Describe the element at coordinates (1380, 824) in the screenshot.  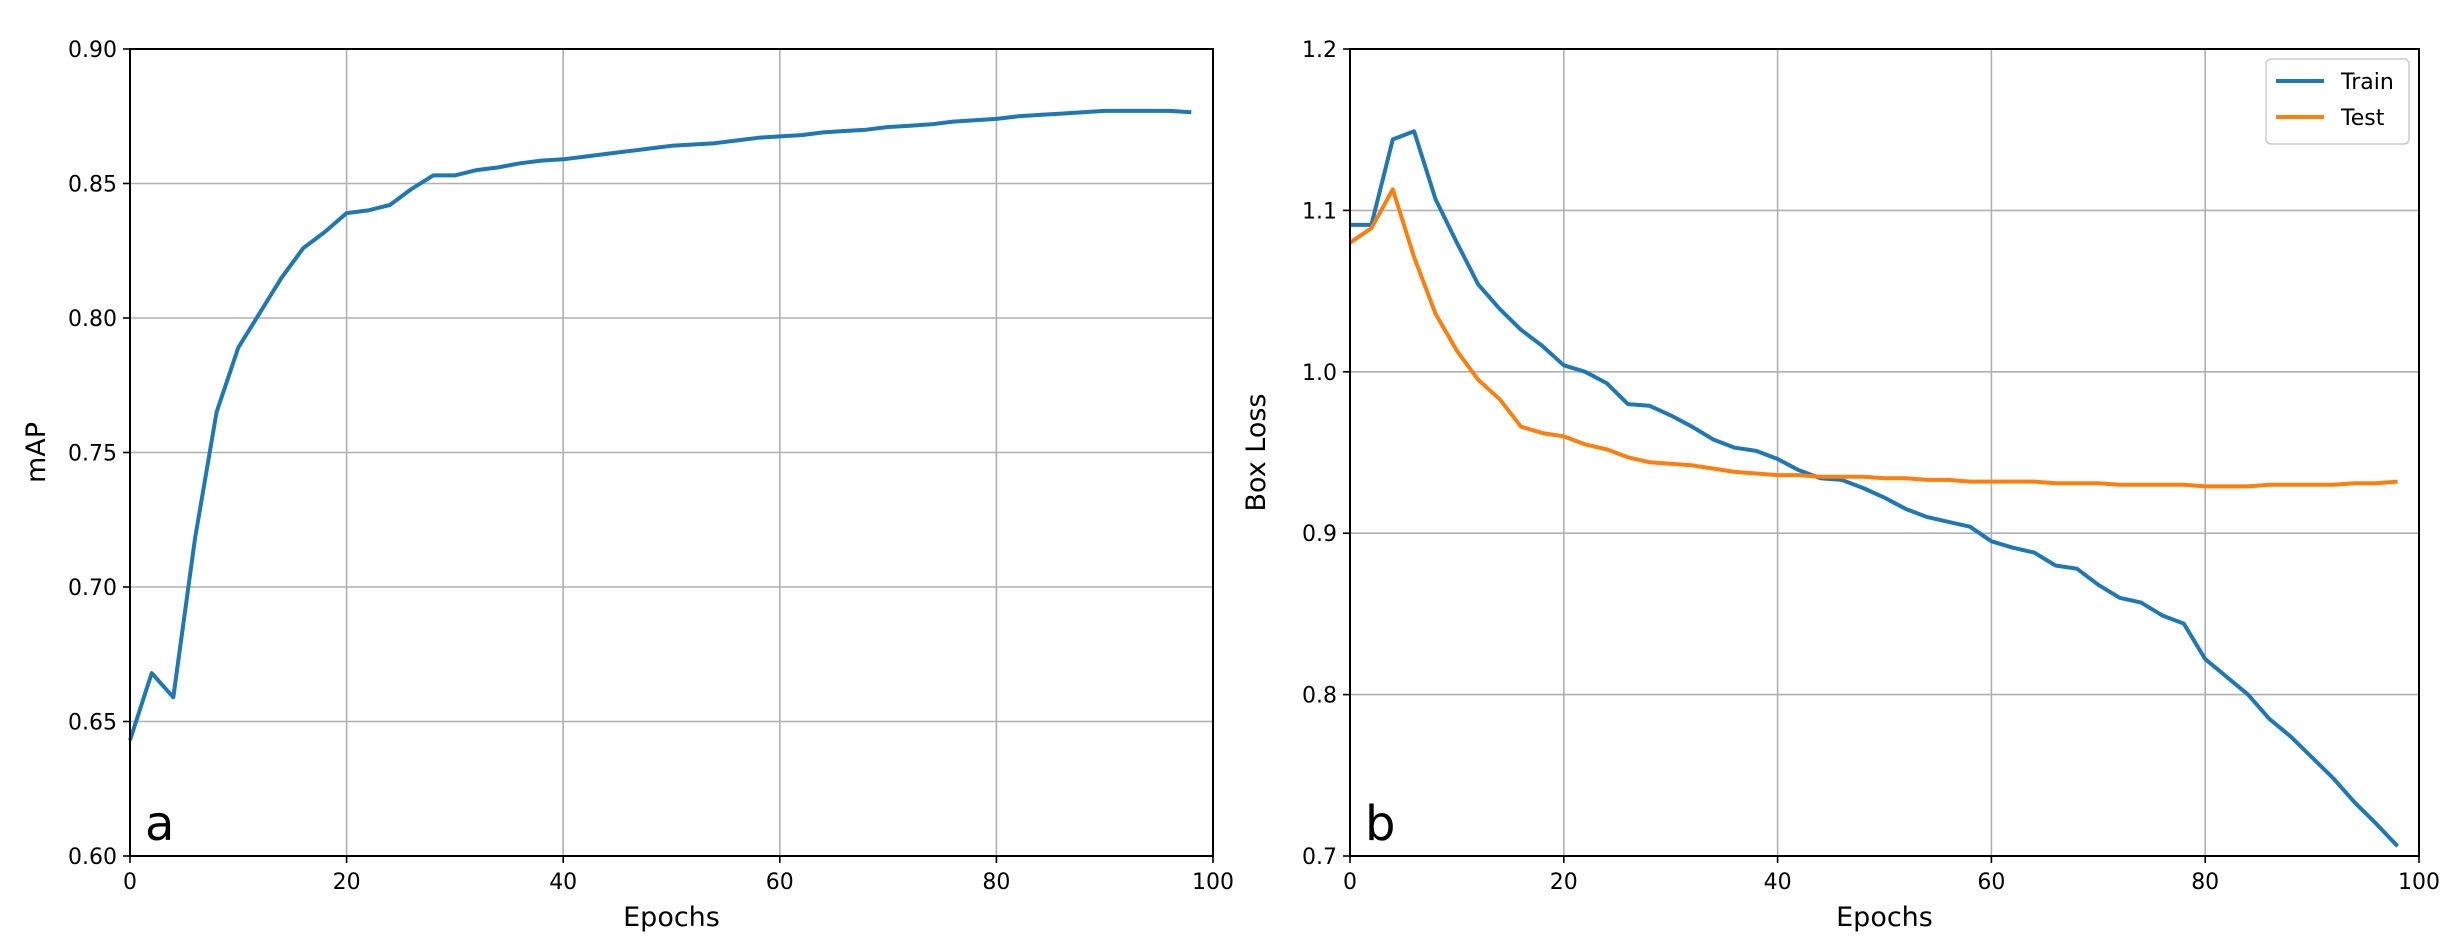
I see `panel-letter: b` at that location.